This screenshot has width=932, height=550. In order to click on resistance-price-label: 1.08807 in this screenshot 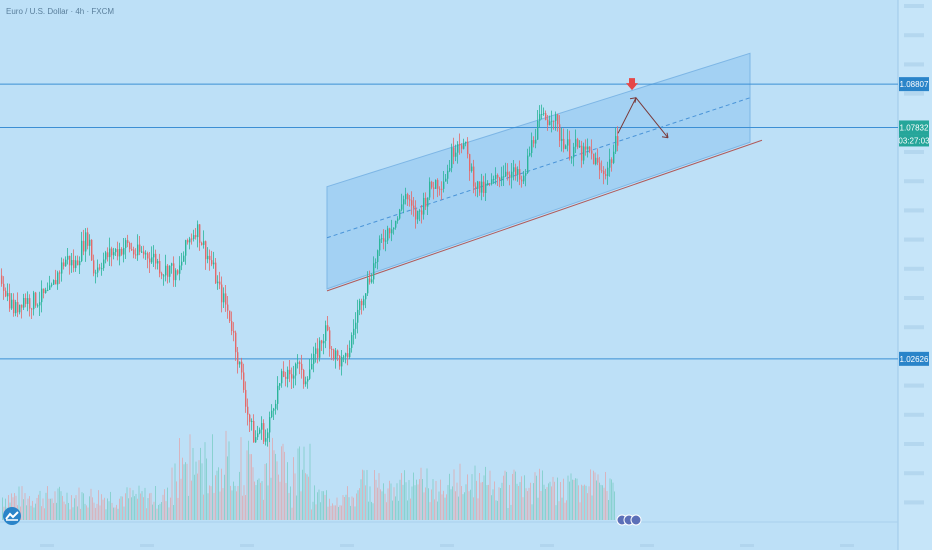, I will do `click(914, 84)`.